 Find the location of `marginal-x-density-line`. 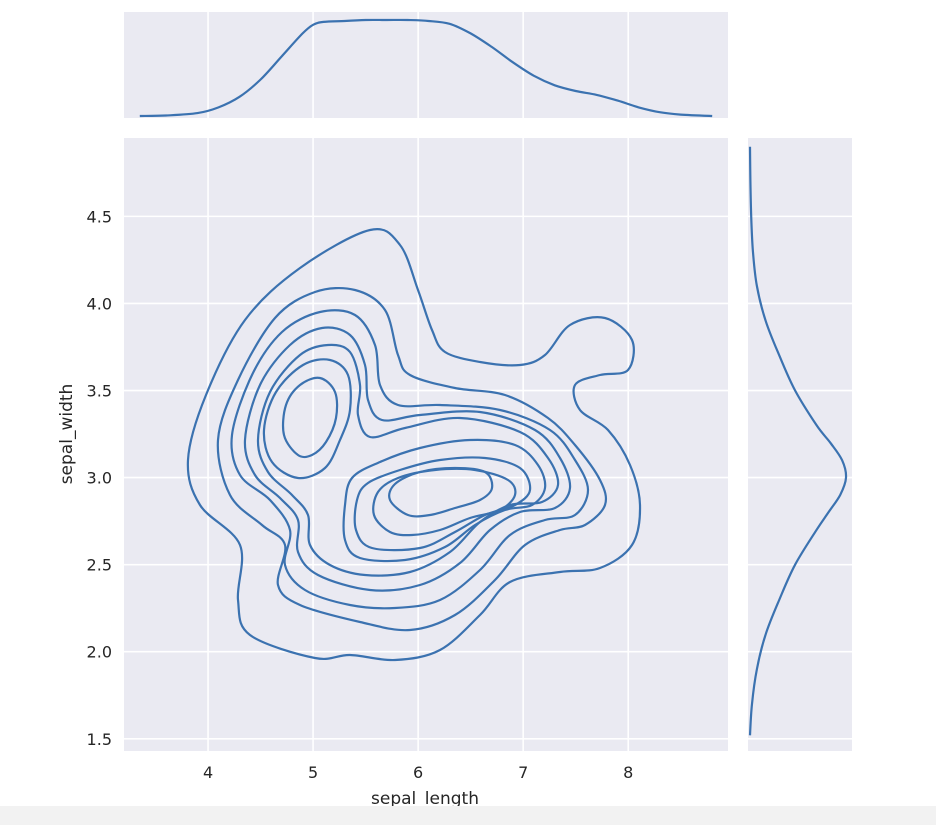

marginal-x-density-line is located at coordinates (426, 68).